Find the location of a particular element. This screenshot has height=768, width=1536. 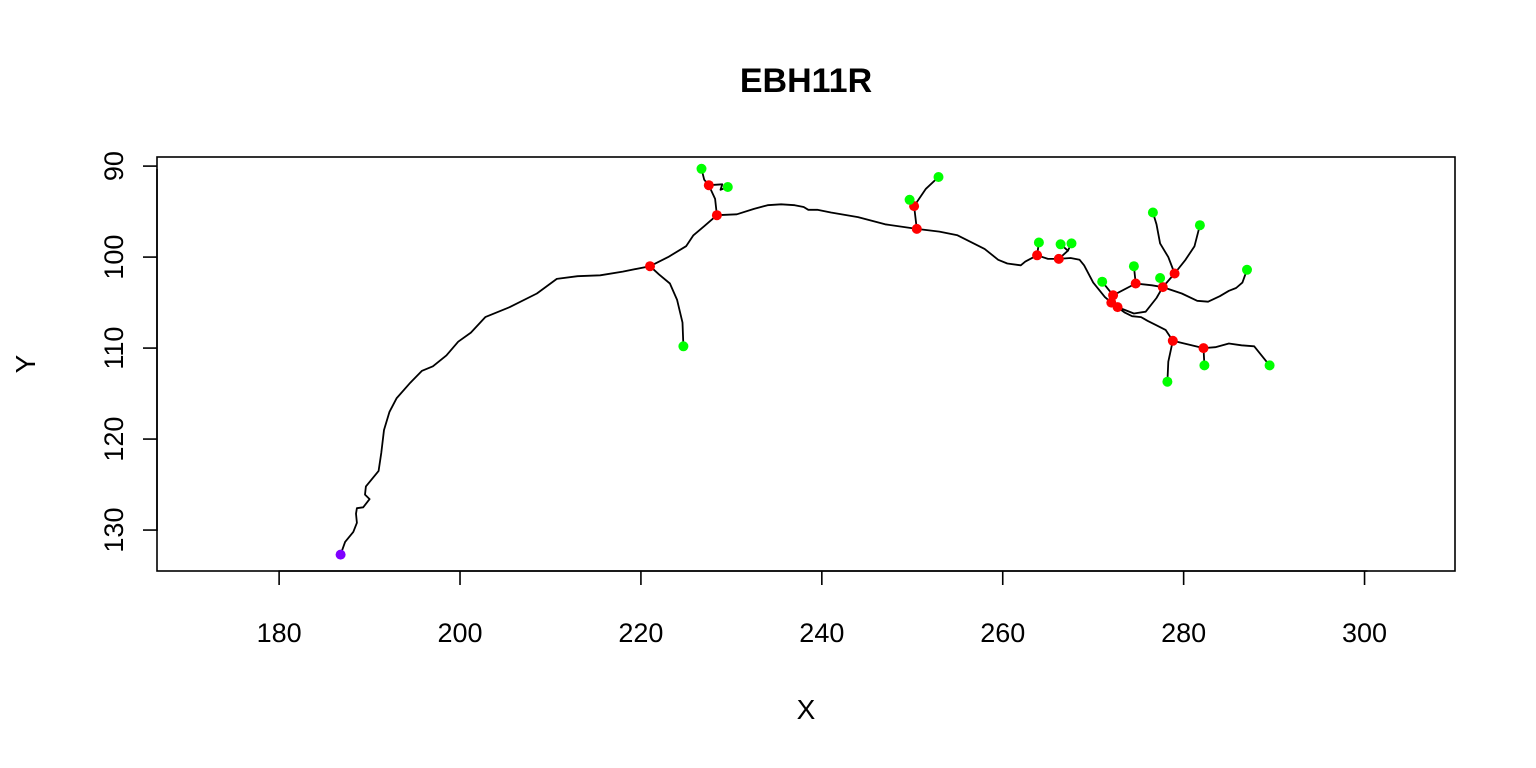

y-tick-label-90: 90 is located at coordinates (114, 166).